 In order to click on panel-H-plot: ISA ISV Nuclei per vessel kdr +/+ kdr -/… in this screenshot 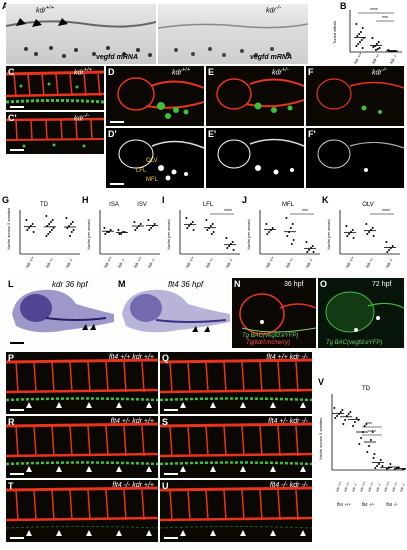, I will do `click(123, 235)`.